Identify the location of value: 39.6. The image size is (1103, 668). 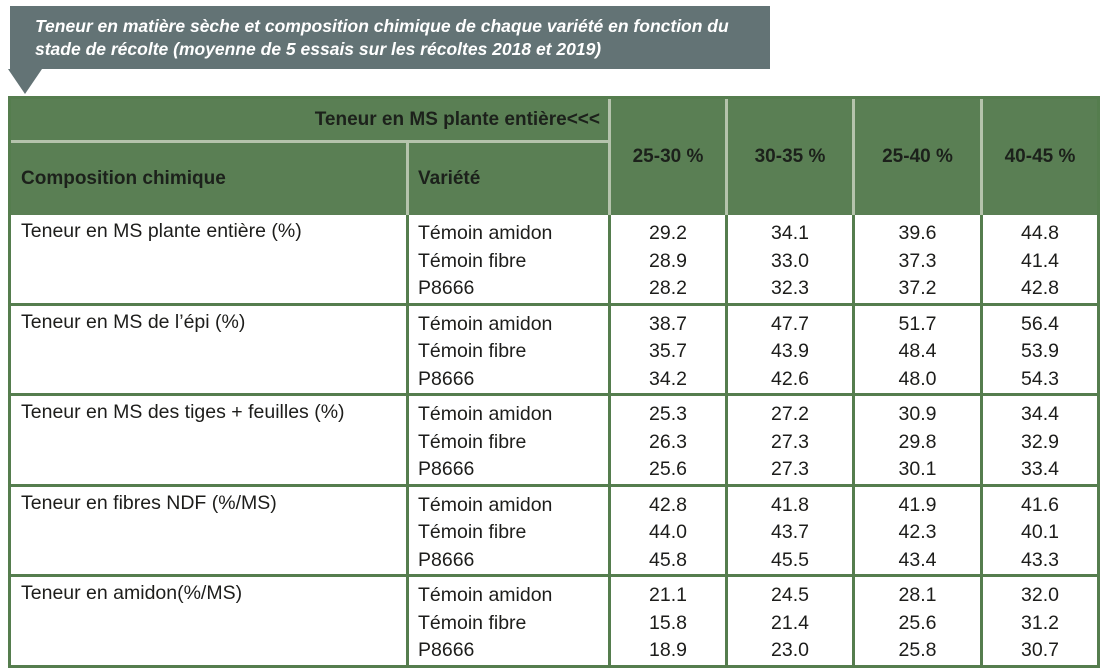
(917, 233).